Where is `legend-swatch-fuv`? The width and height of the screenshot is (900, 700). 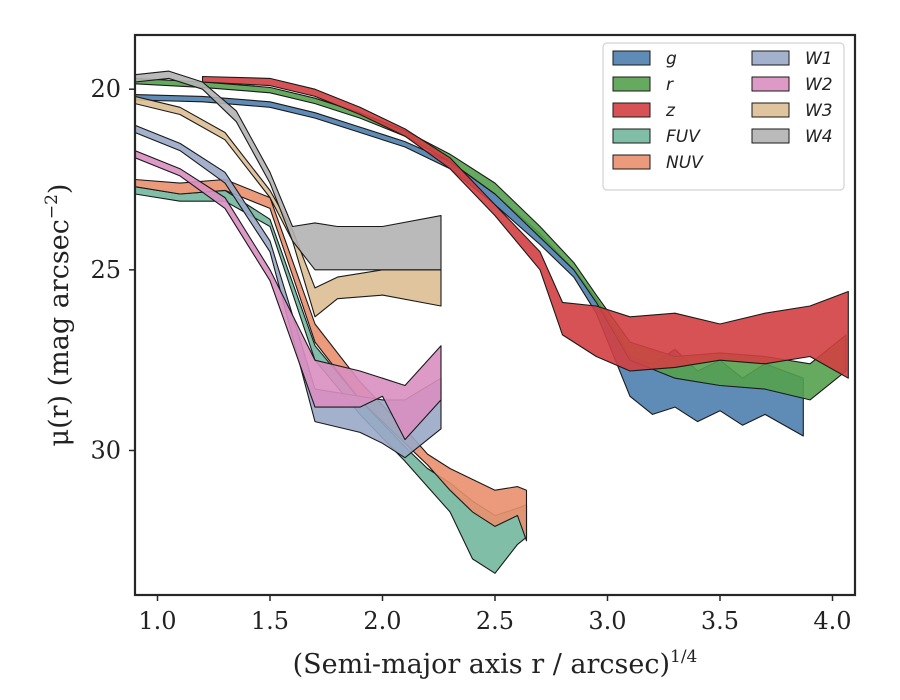
legend-swatch-fuv is located at coordinates (631, 136).